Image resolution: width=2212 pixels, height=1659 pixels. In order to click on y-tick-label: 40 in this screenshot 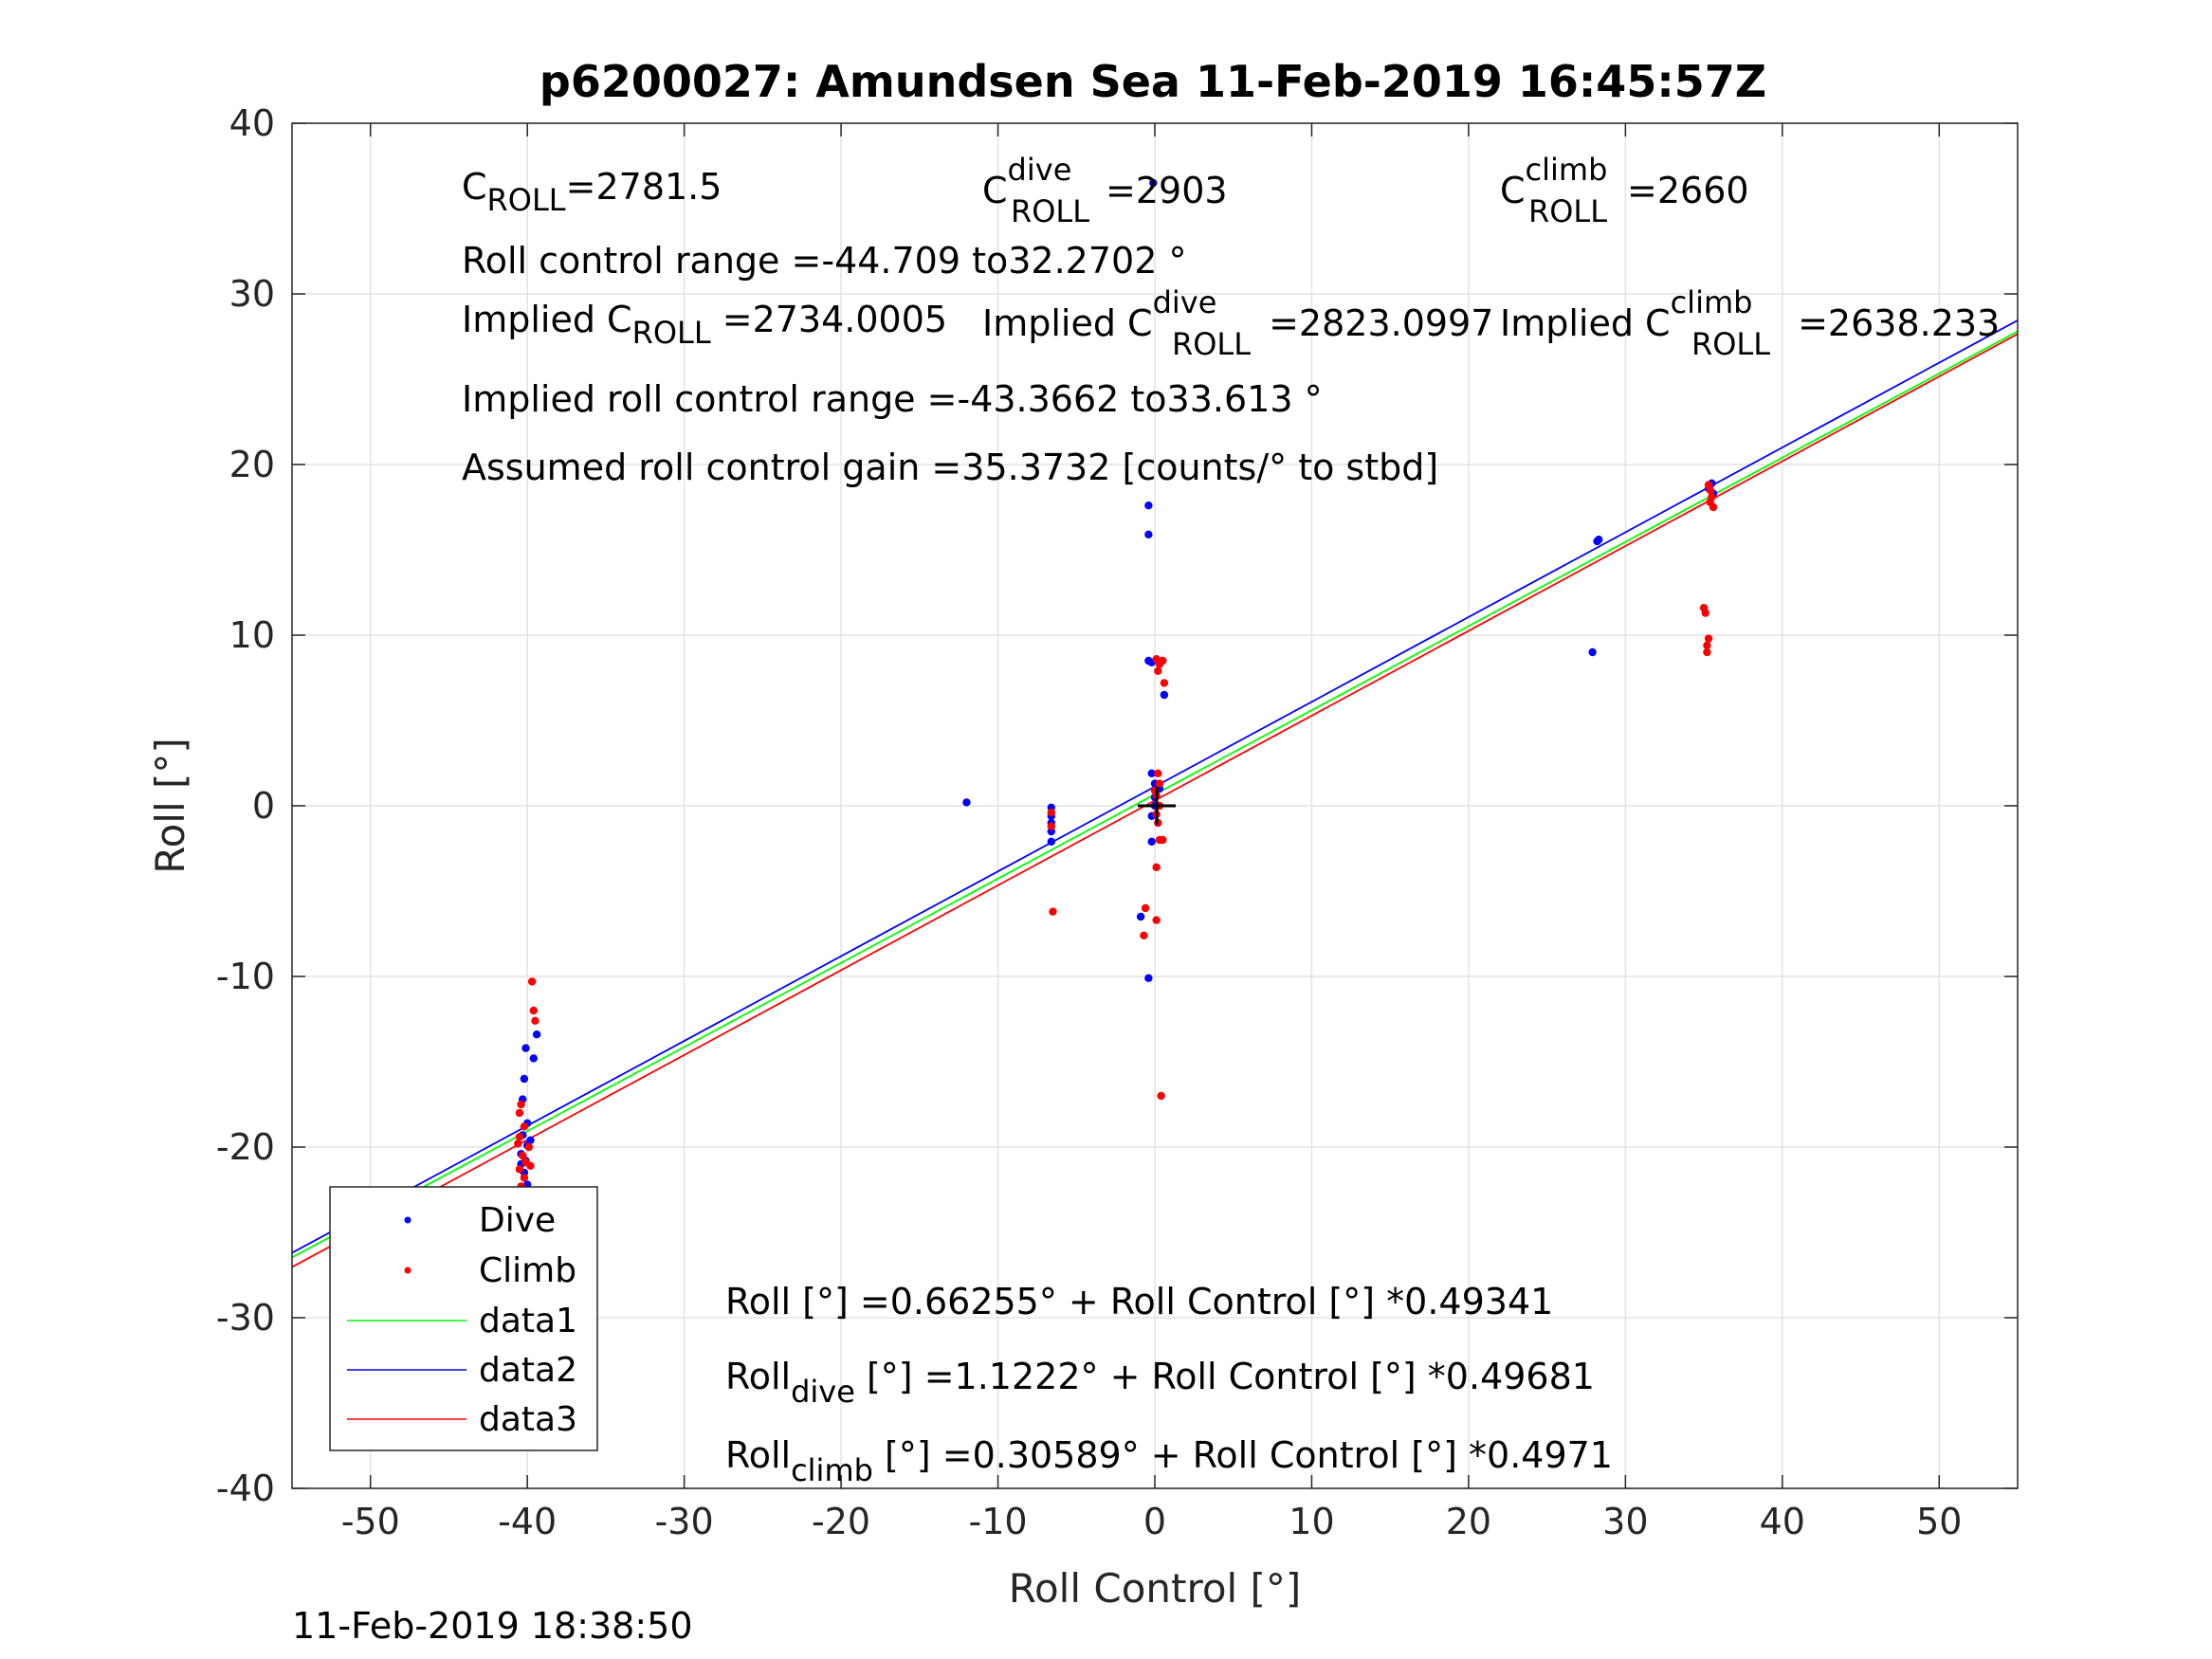, I will do `click(252, 123)`.